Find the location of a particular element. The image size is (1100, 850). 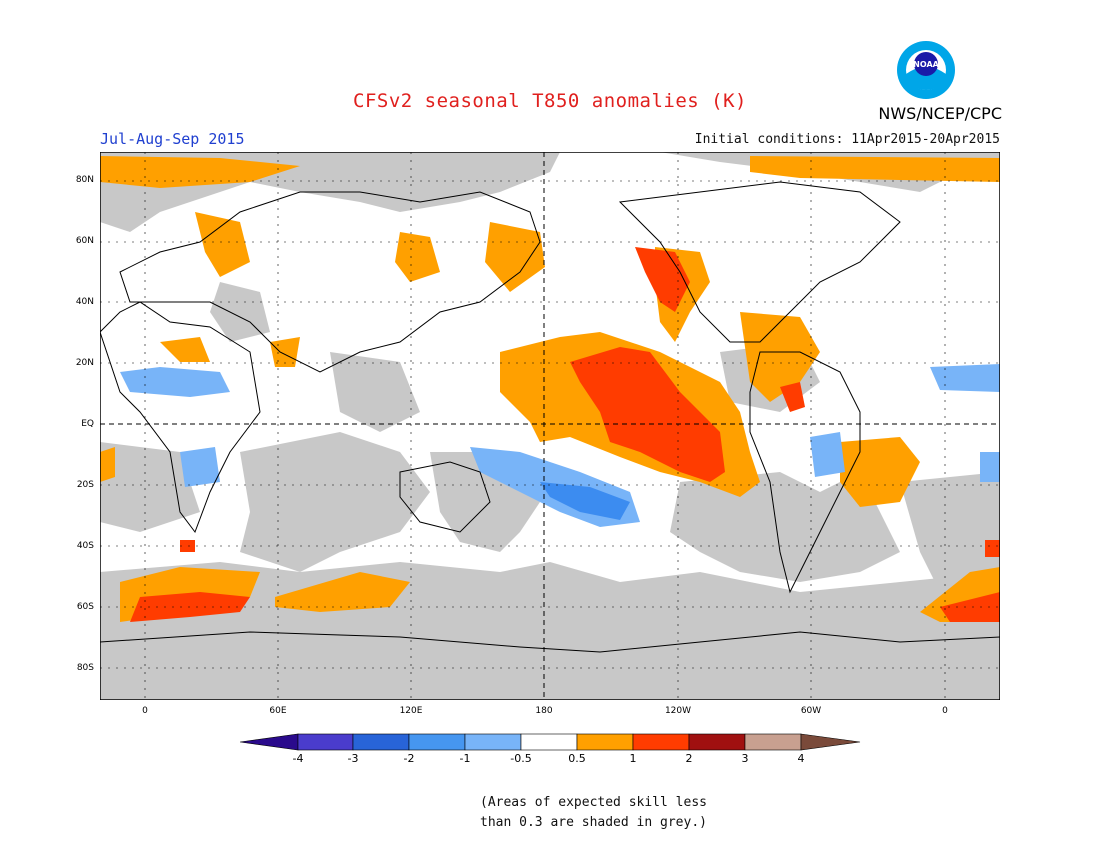

svg-text: NOAA is located at coordinates (926, 64).